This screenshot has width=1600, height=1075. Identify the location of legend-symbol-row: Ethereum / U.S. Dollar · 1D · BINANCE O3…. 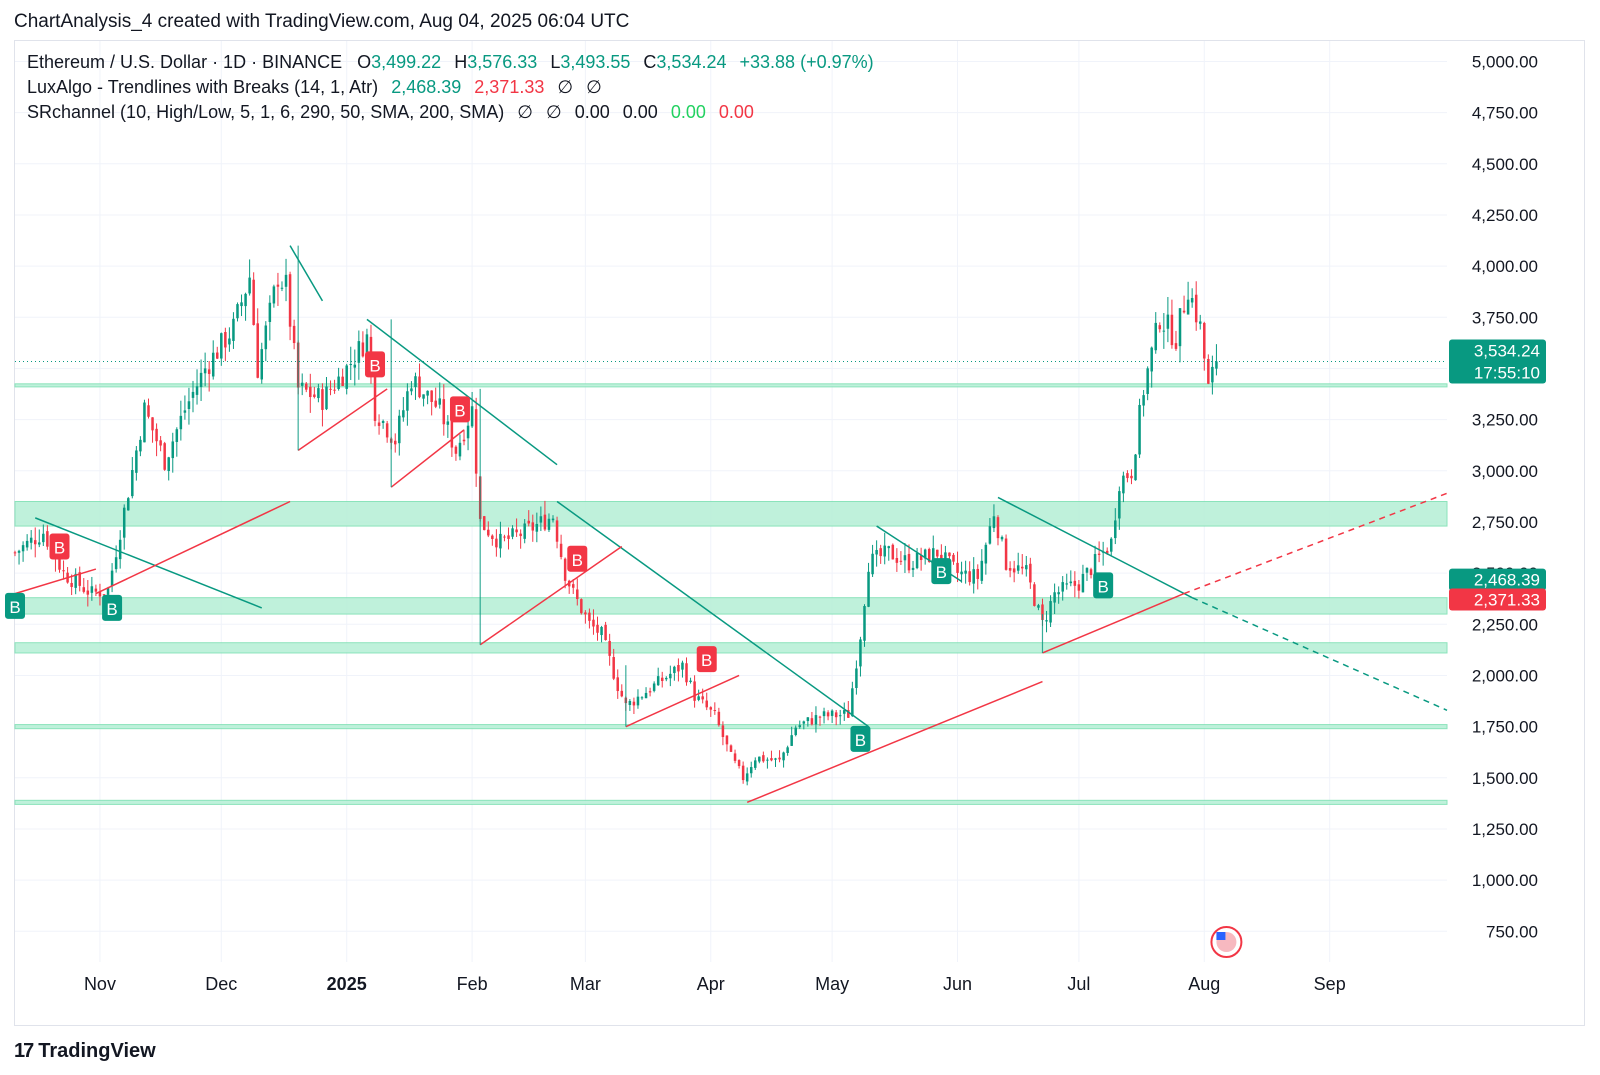
(450, 62).